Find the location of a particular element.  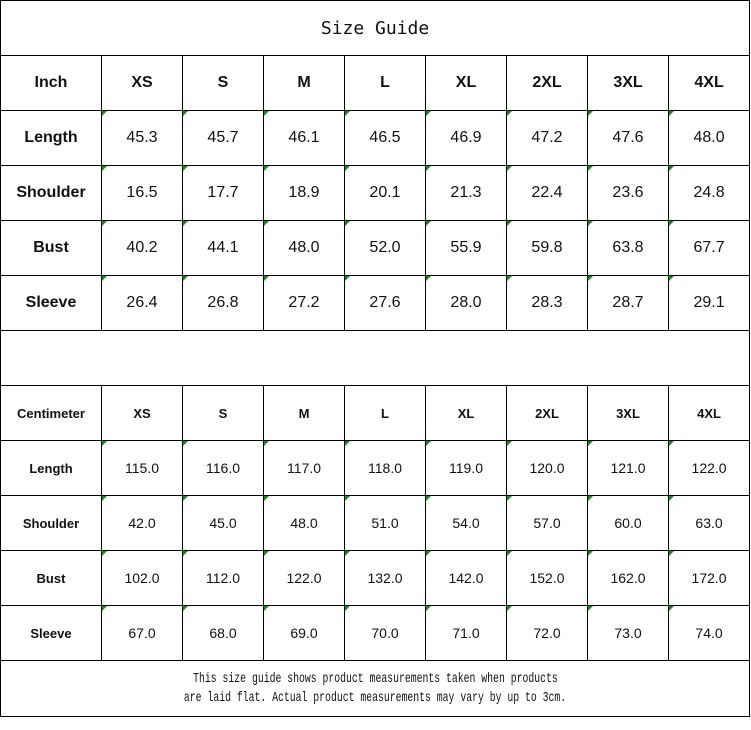

measurement-value: 118.0 is located at coordinates (385, 468).